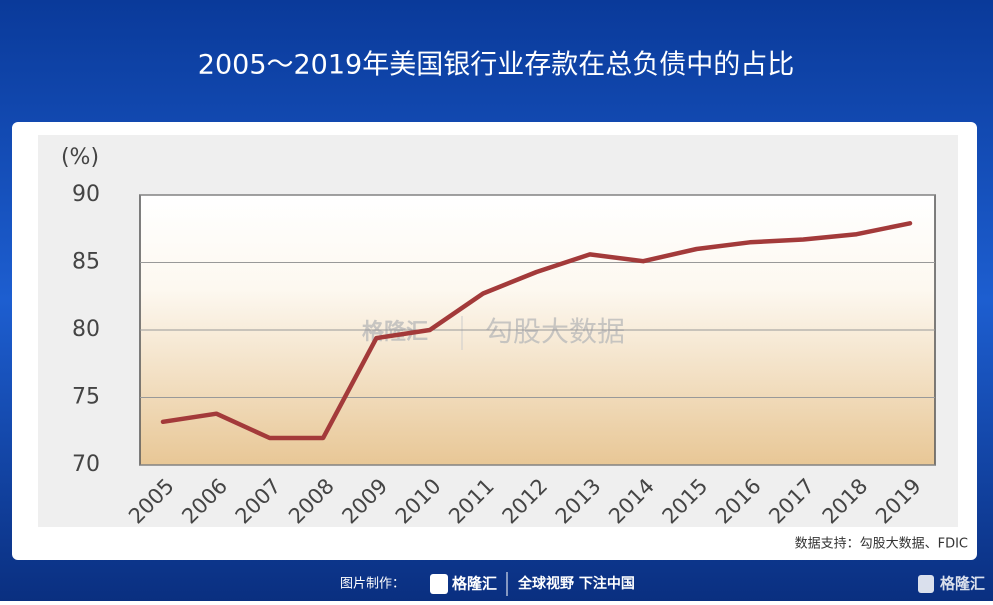 The width and height of the screenshot is (993, 605). I want to click on y-tick-label: 85, so click(86, 262).